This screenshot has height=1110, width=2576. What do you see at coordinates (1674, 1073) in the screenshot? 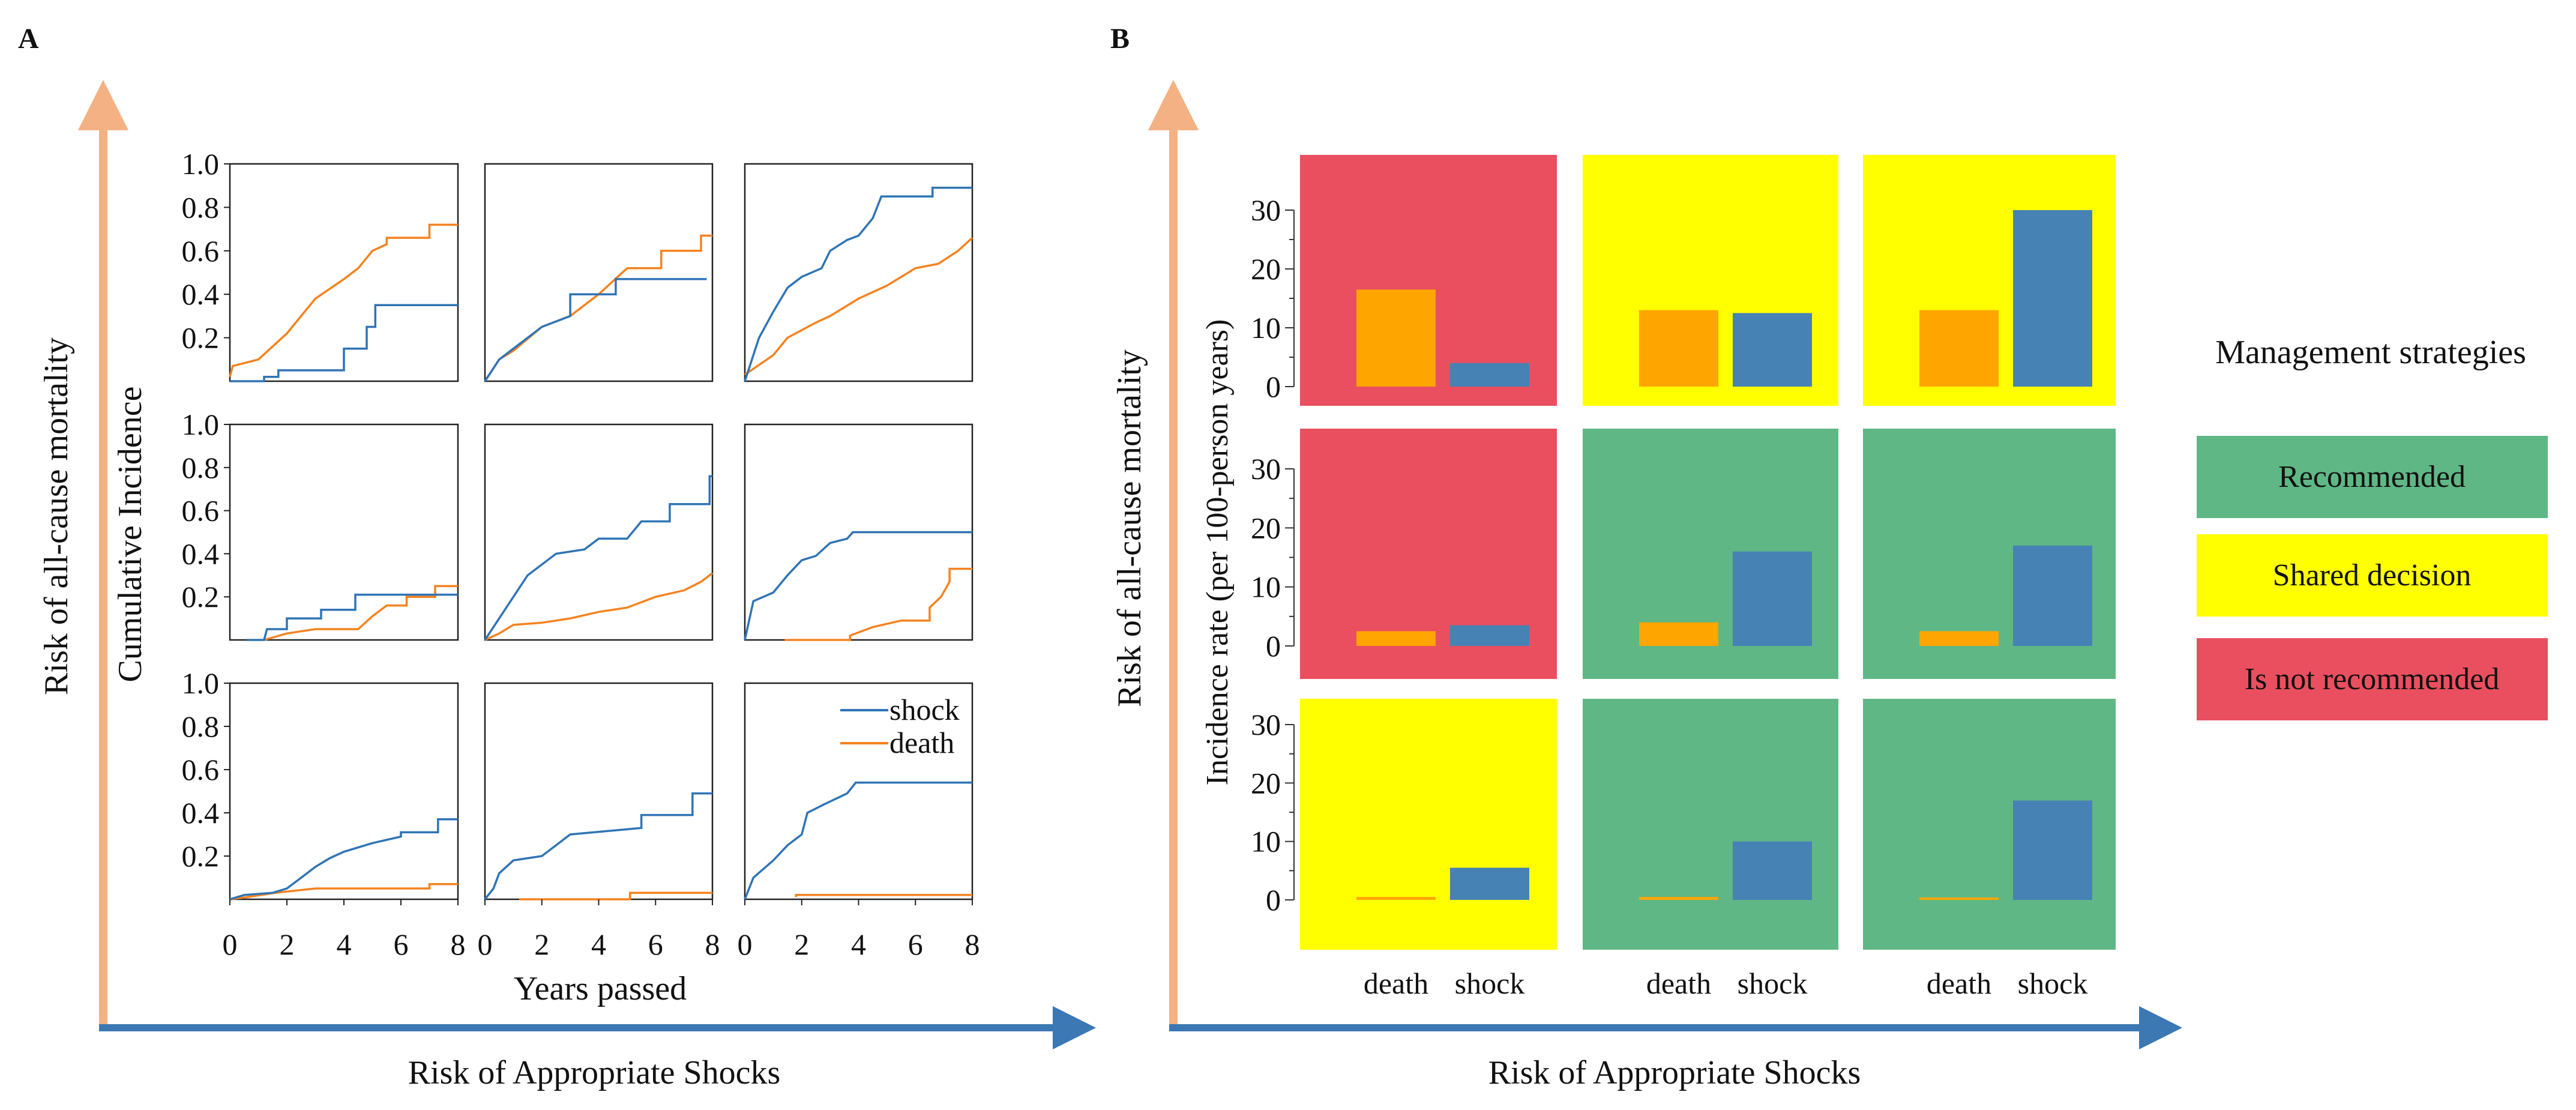
I see `x-arrow-label-b: Risk of Appropriate Shocks` at bounding box center [1674, 1073].